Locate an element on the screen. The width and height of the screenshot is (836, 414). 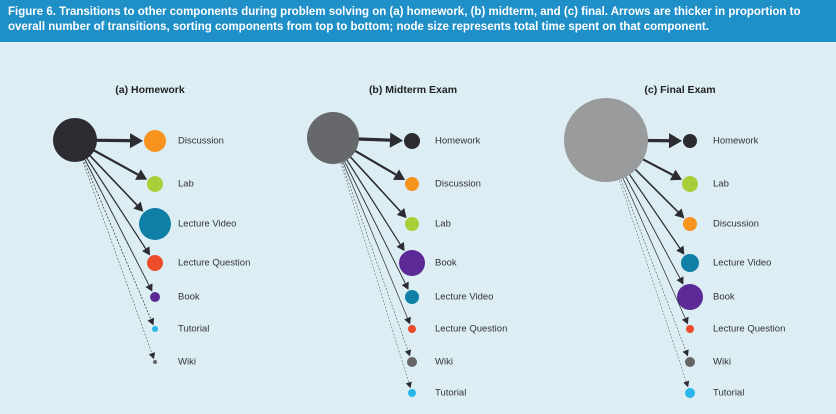
panel-title: (c) Final Exam is located at coordinates (679, 90).